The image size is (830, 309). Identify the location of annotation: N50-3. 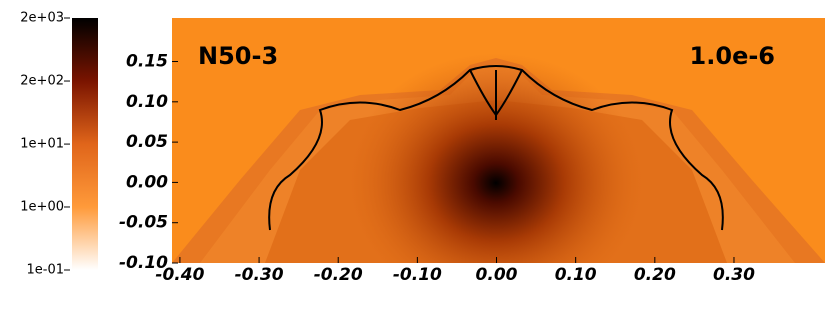
(238, 56).